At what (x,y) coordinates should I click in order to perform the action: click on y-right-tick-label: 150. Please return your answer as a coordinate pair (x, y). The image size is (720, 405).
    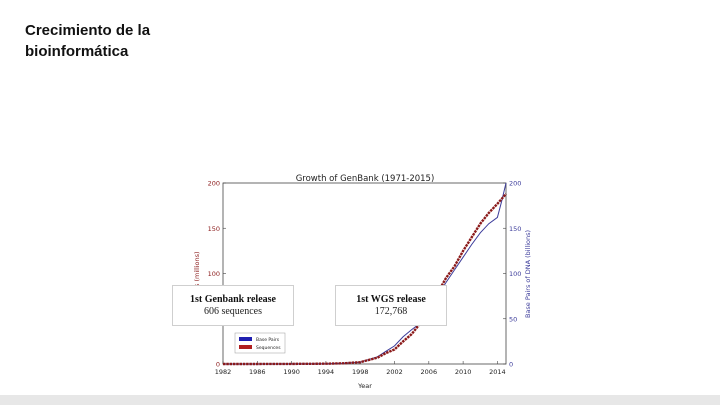
    Looking at the image, I should click on (515, 229).